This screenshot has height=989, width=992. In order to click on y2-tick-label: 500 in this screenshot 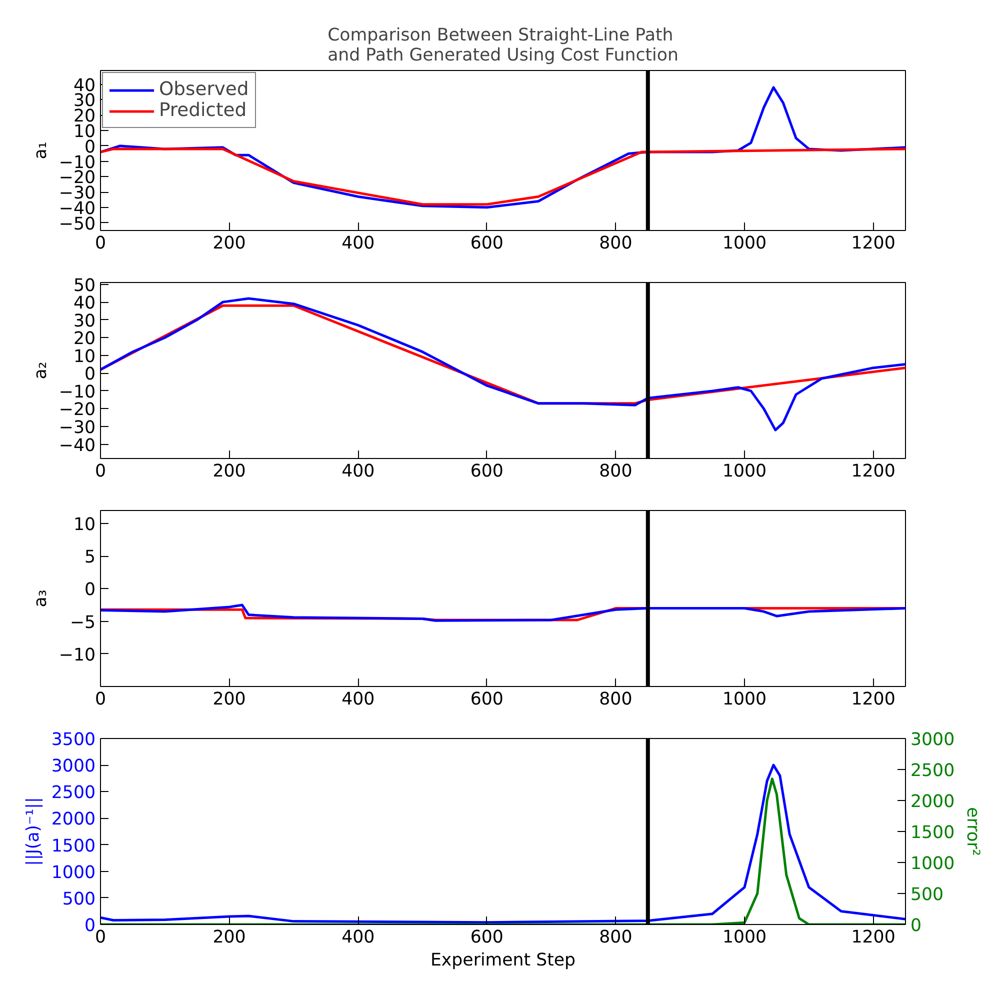, I will do `click(927, 895)`.